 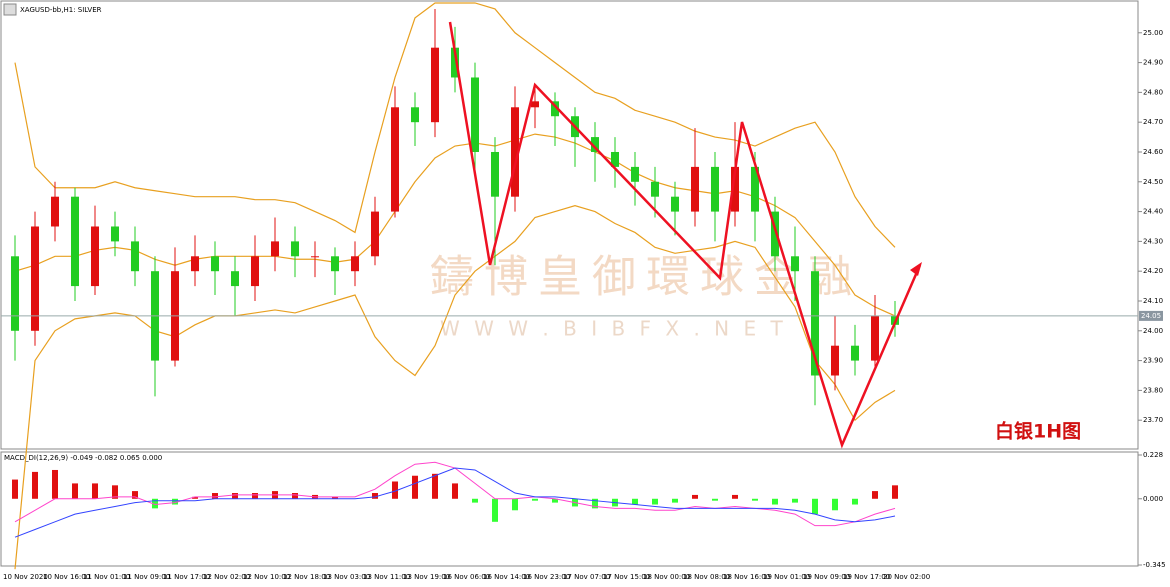 What do you see at coordinates (66, 577) in the screenshot?
I see `x-tick-label: 10 Nov 16:00` at bounding box center [66, 577].